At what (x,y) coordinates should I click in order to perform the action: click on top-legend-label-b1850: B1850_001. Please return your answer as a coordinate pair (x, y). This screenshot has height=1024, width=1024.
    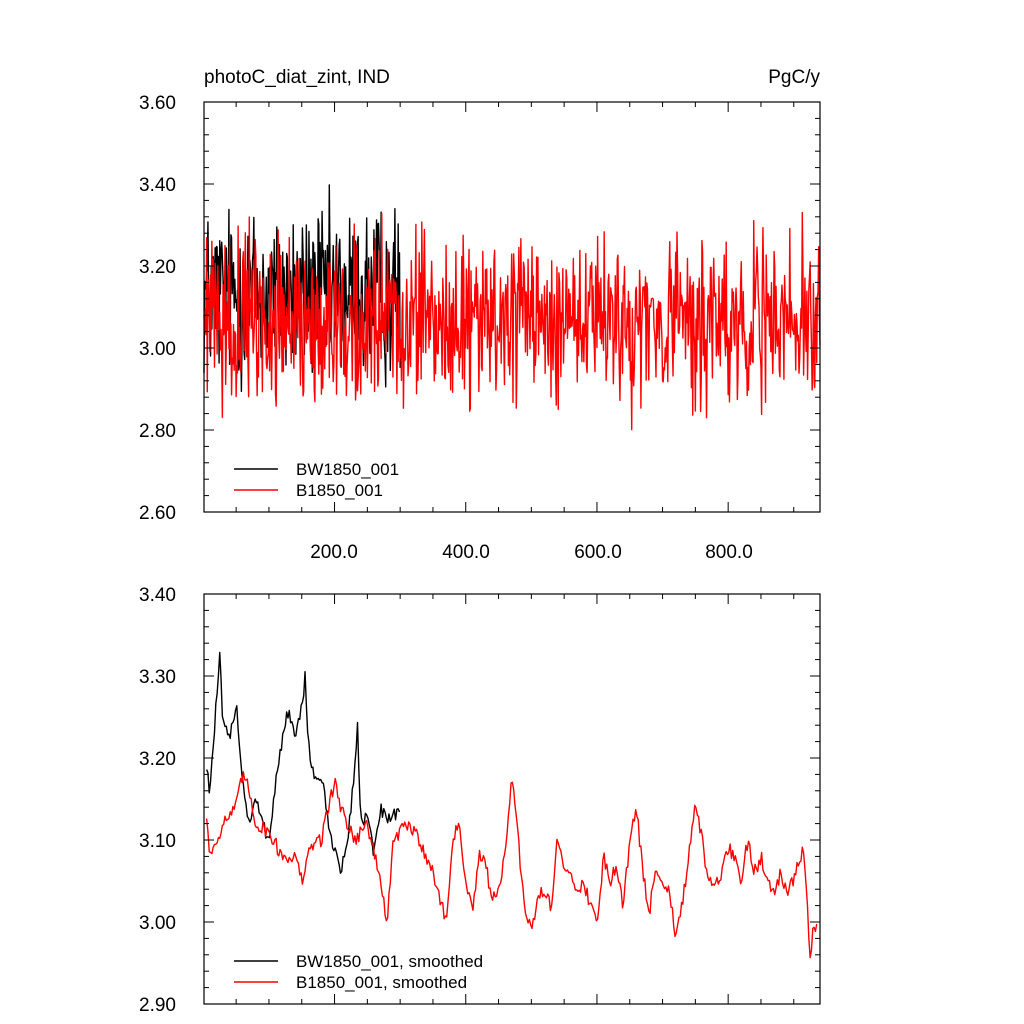
    Looking at the image, I should click on (339, 490).